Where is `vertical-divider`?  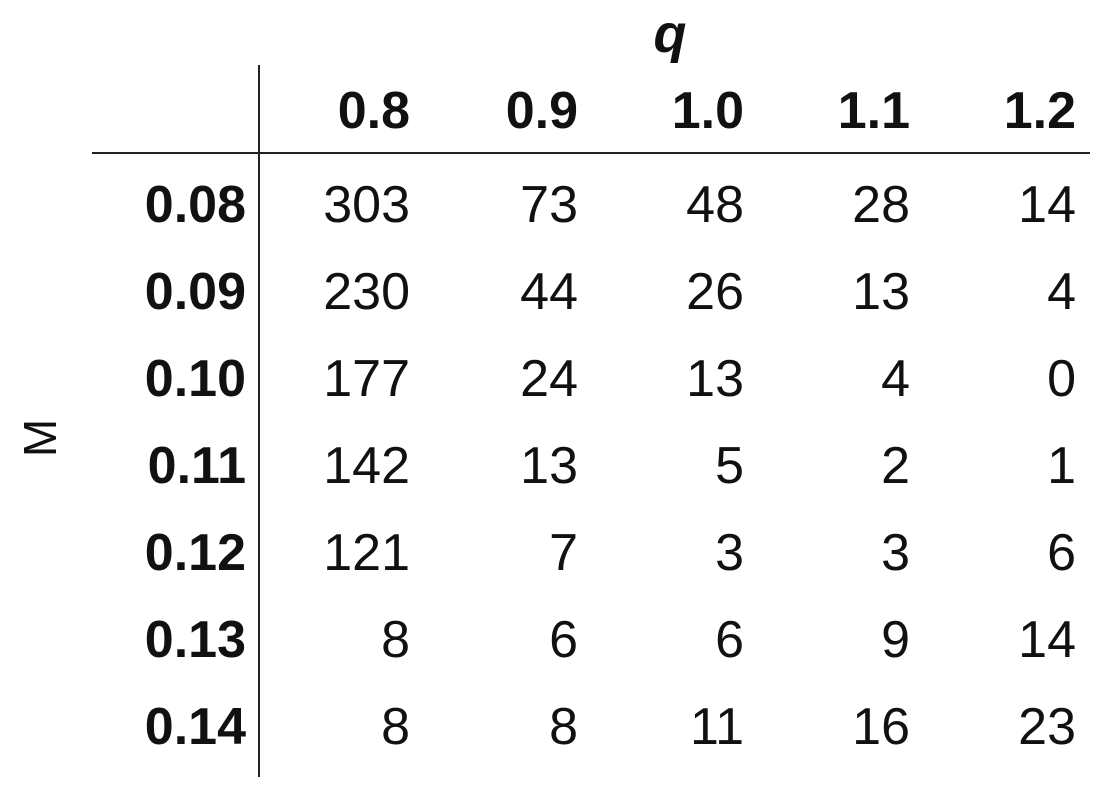 vertical-divider is located at coordinates (259, 421).